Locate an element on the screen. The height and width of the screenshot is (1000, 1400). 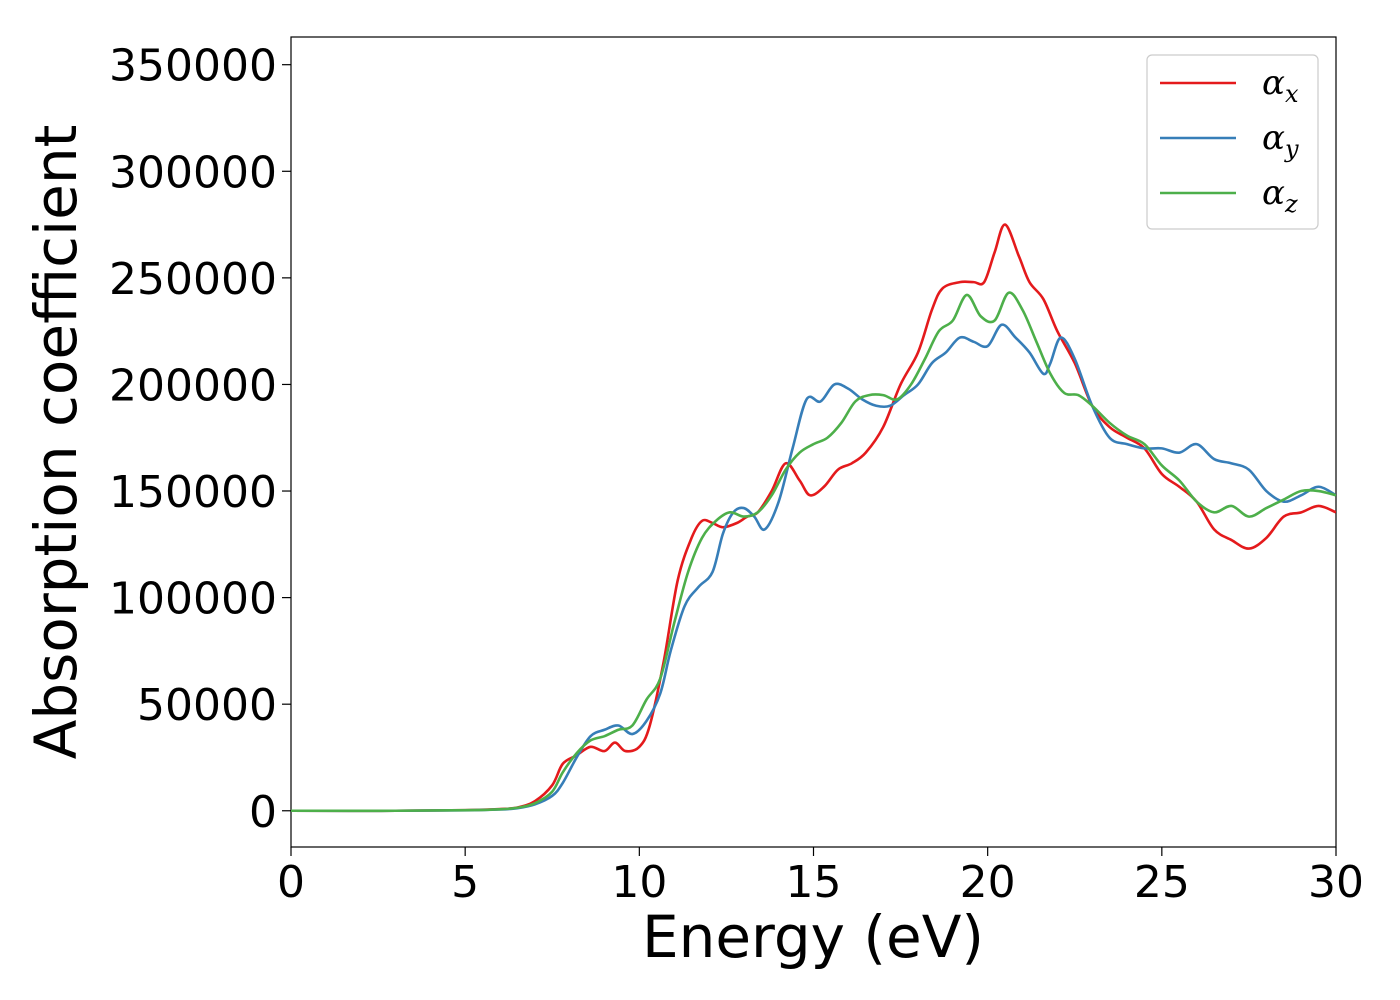
y-tick-label: 100000 is located at coordinates (193, 599).